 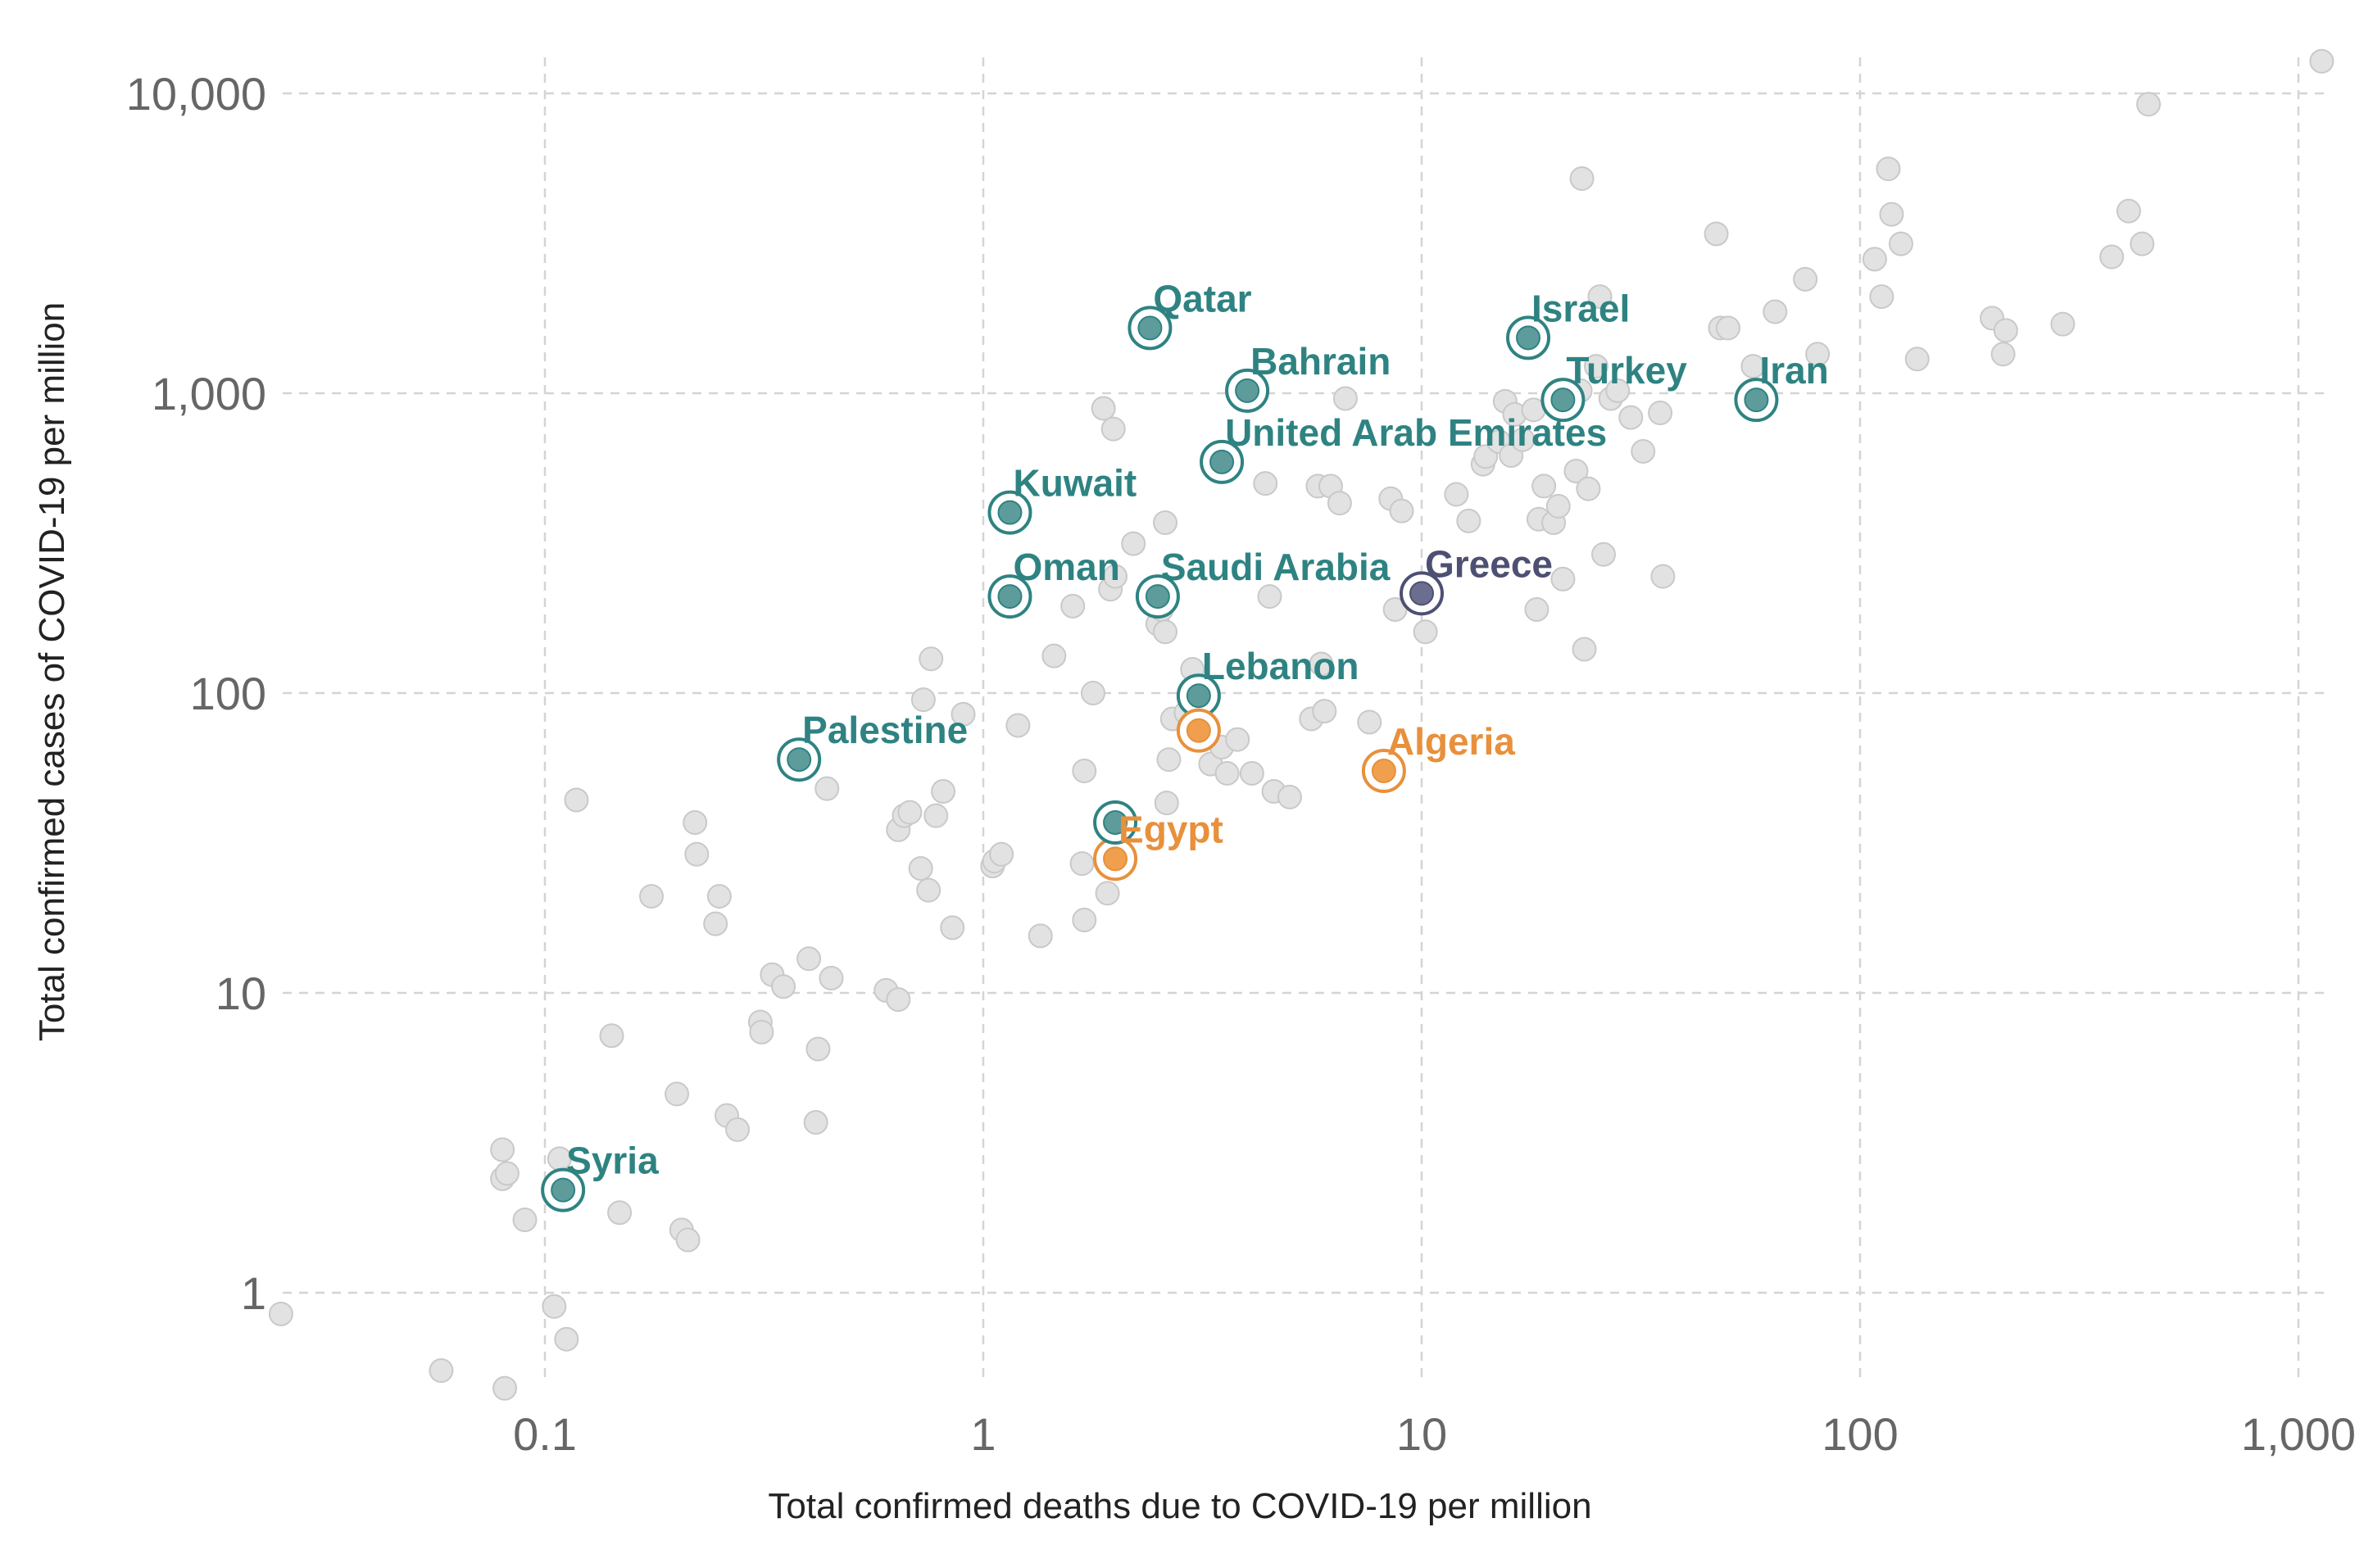 I want to click on point-label: Iran, so click(x=1793, y=370).